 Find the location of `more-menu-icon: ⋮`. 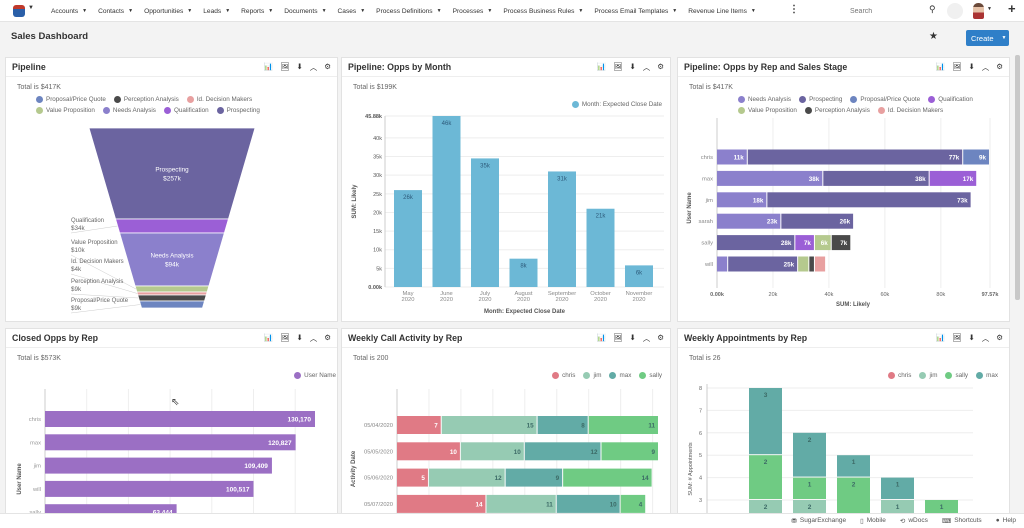

more-menu-icon: ⋮ is located at coordinates (794, 9).